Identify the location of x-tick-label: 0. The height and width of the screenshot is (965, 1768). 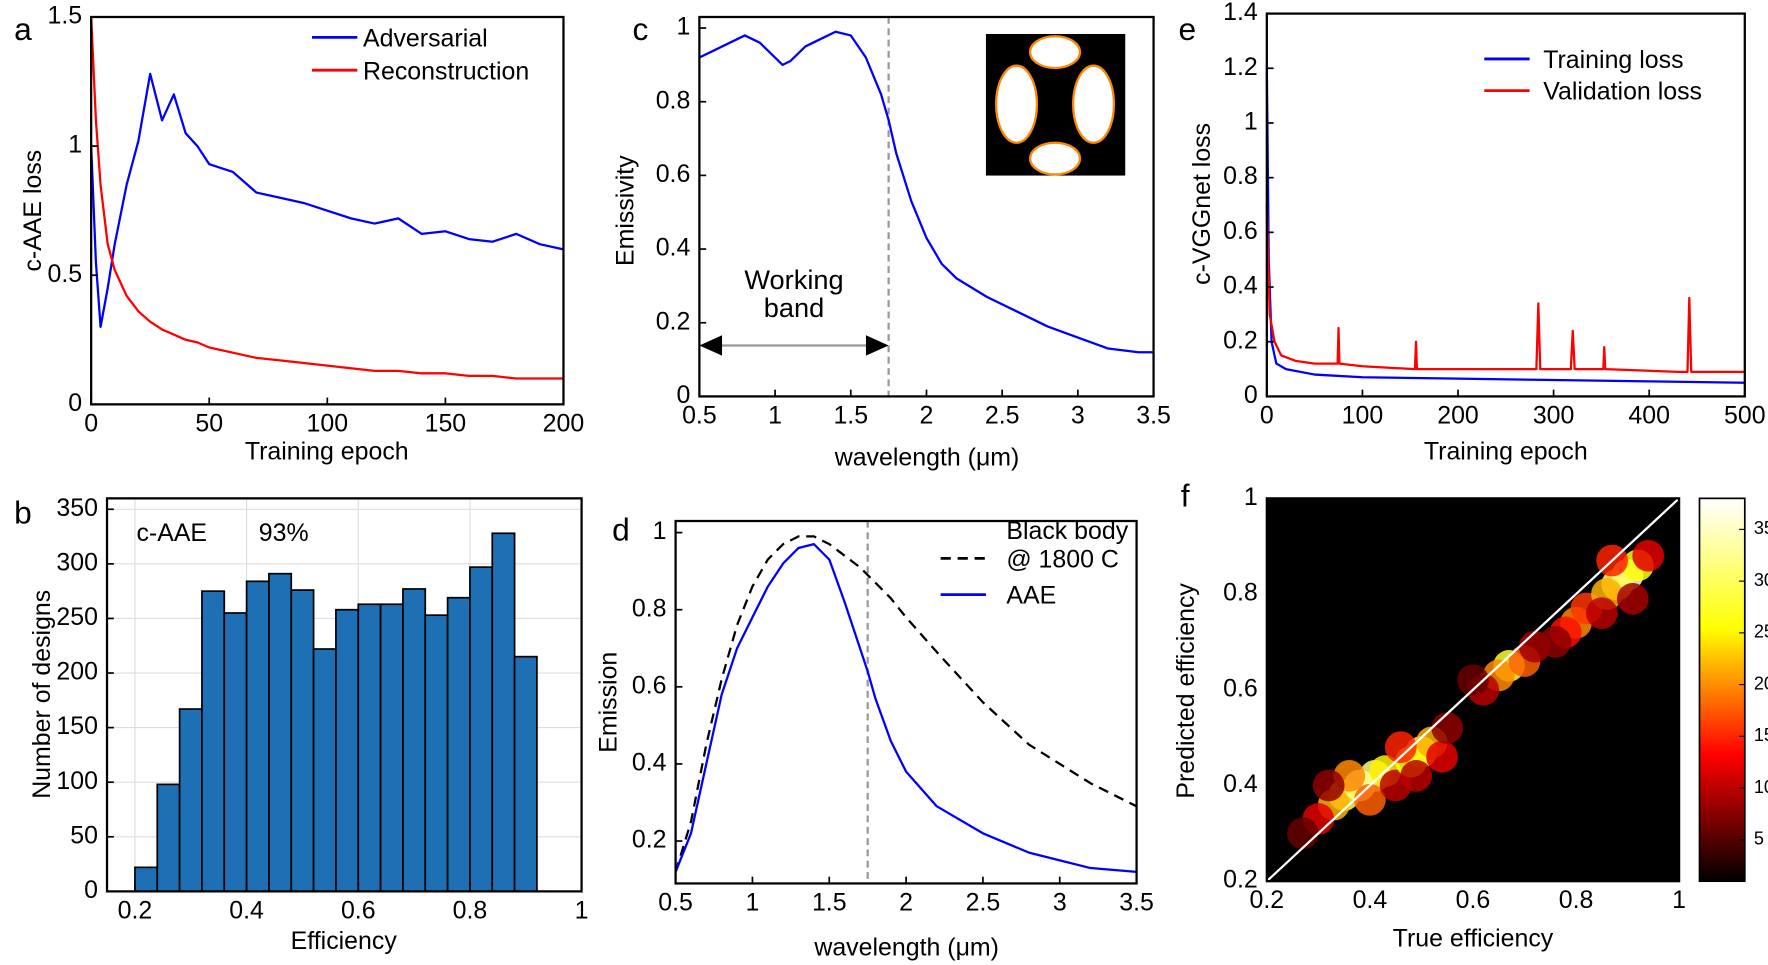
(91, 423).